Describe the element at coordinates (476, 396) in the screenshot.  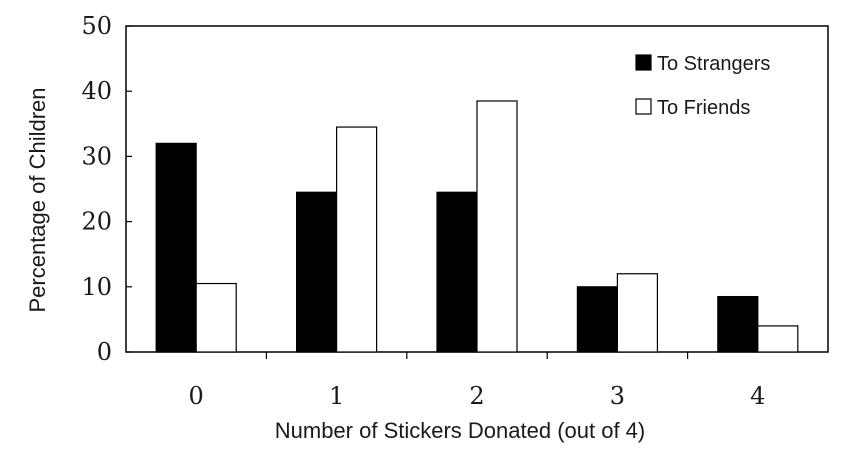
I see `x-tick-label: 2` at that location.